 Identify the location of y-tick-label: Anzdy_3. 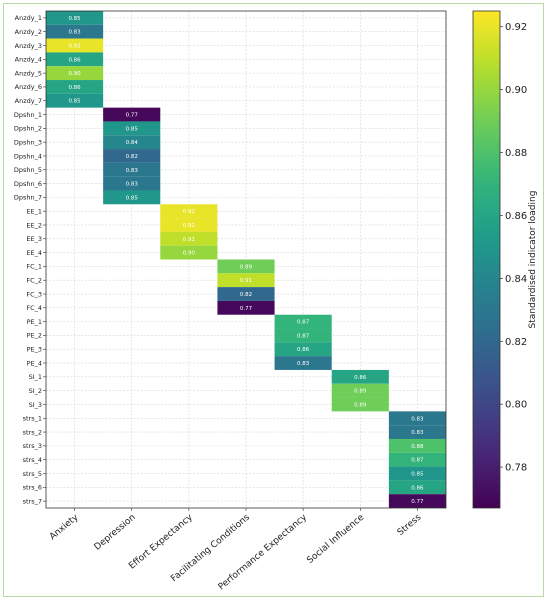
(28, 46).